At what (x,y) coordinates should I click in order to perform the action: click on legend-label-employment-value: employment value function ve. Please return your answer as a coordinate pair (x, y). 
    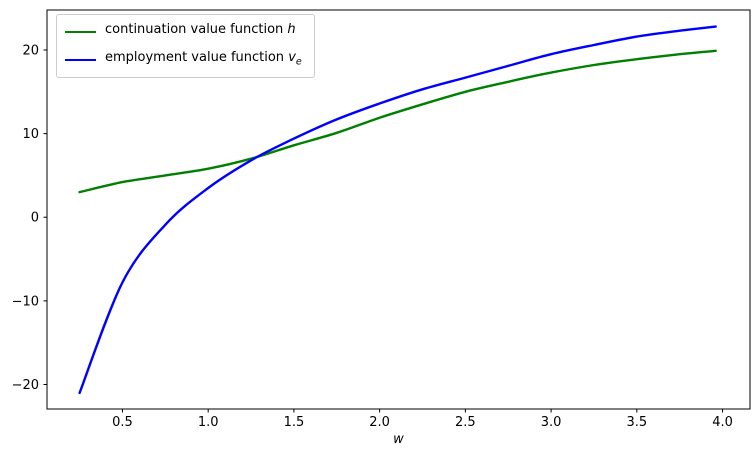
    Looking at the image, I should click on (203, 60).